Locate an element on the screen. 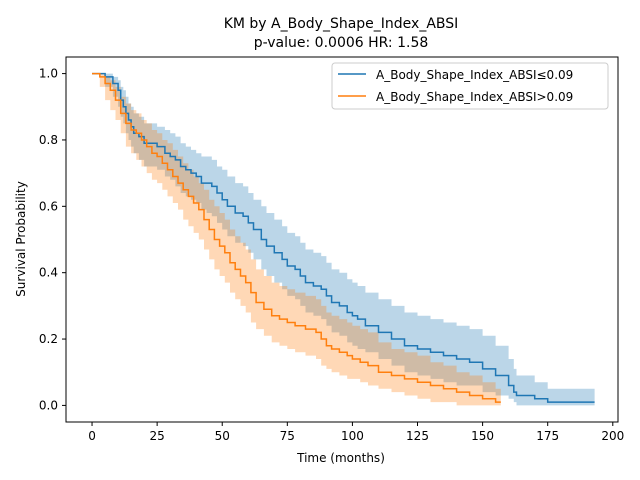 The image size is (640, 480). legend-box is located at coordinates (470, 86).